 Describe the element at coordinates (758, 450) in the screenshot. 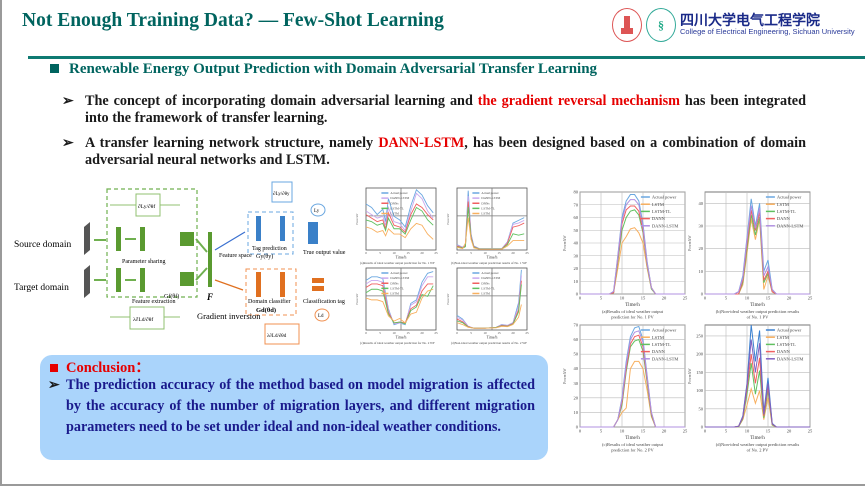

I see `chart-caption: of No. 2 PV` at that location.